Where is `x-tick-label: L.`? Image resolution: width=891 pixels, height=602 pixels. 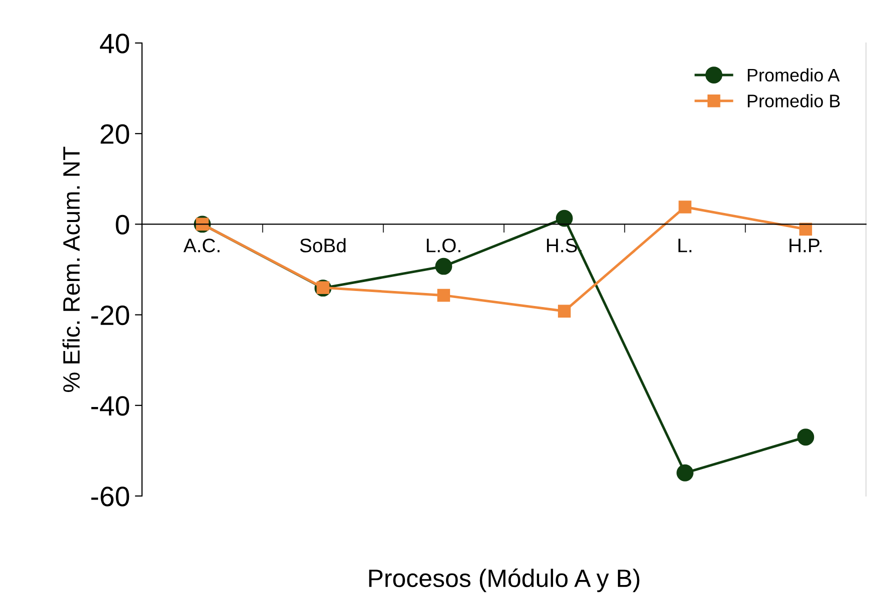 x-tick-label: L. is located at coordinates (685, 245).